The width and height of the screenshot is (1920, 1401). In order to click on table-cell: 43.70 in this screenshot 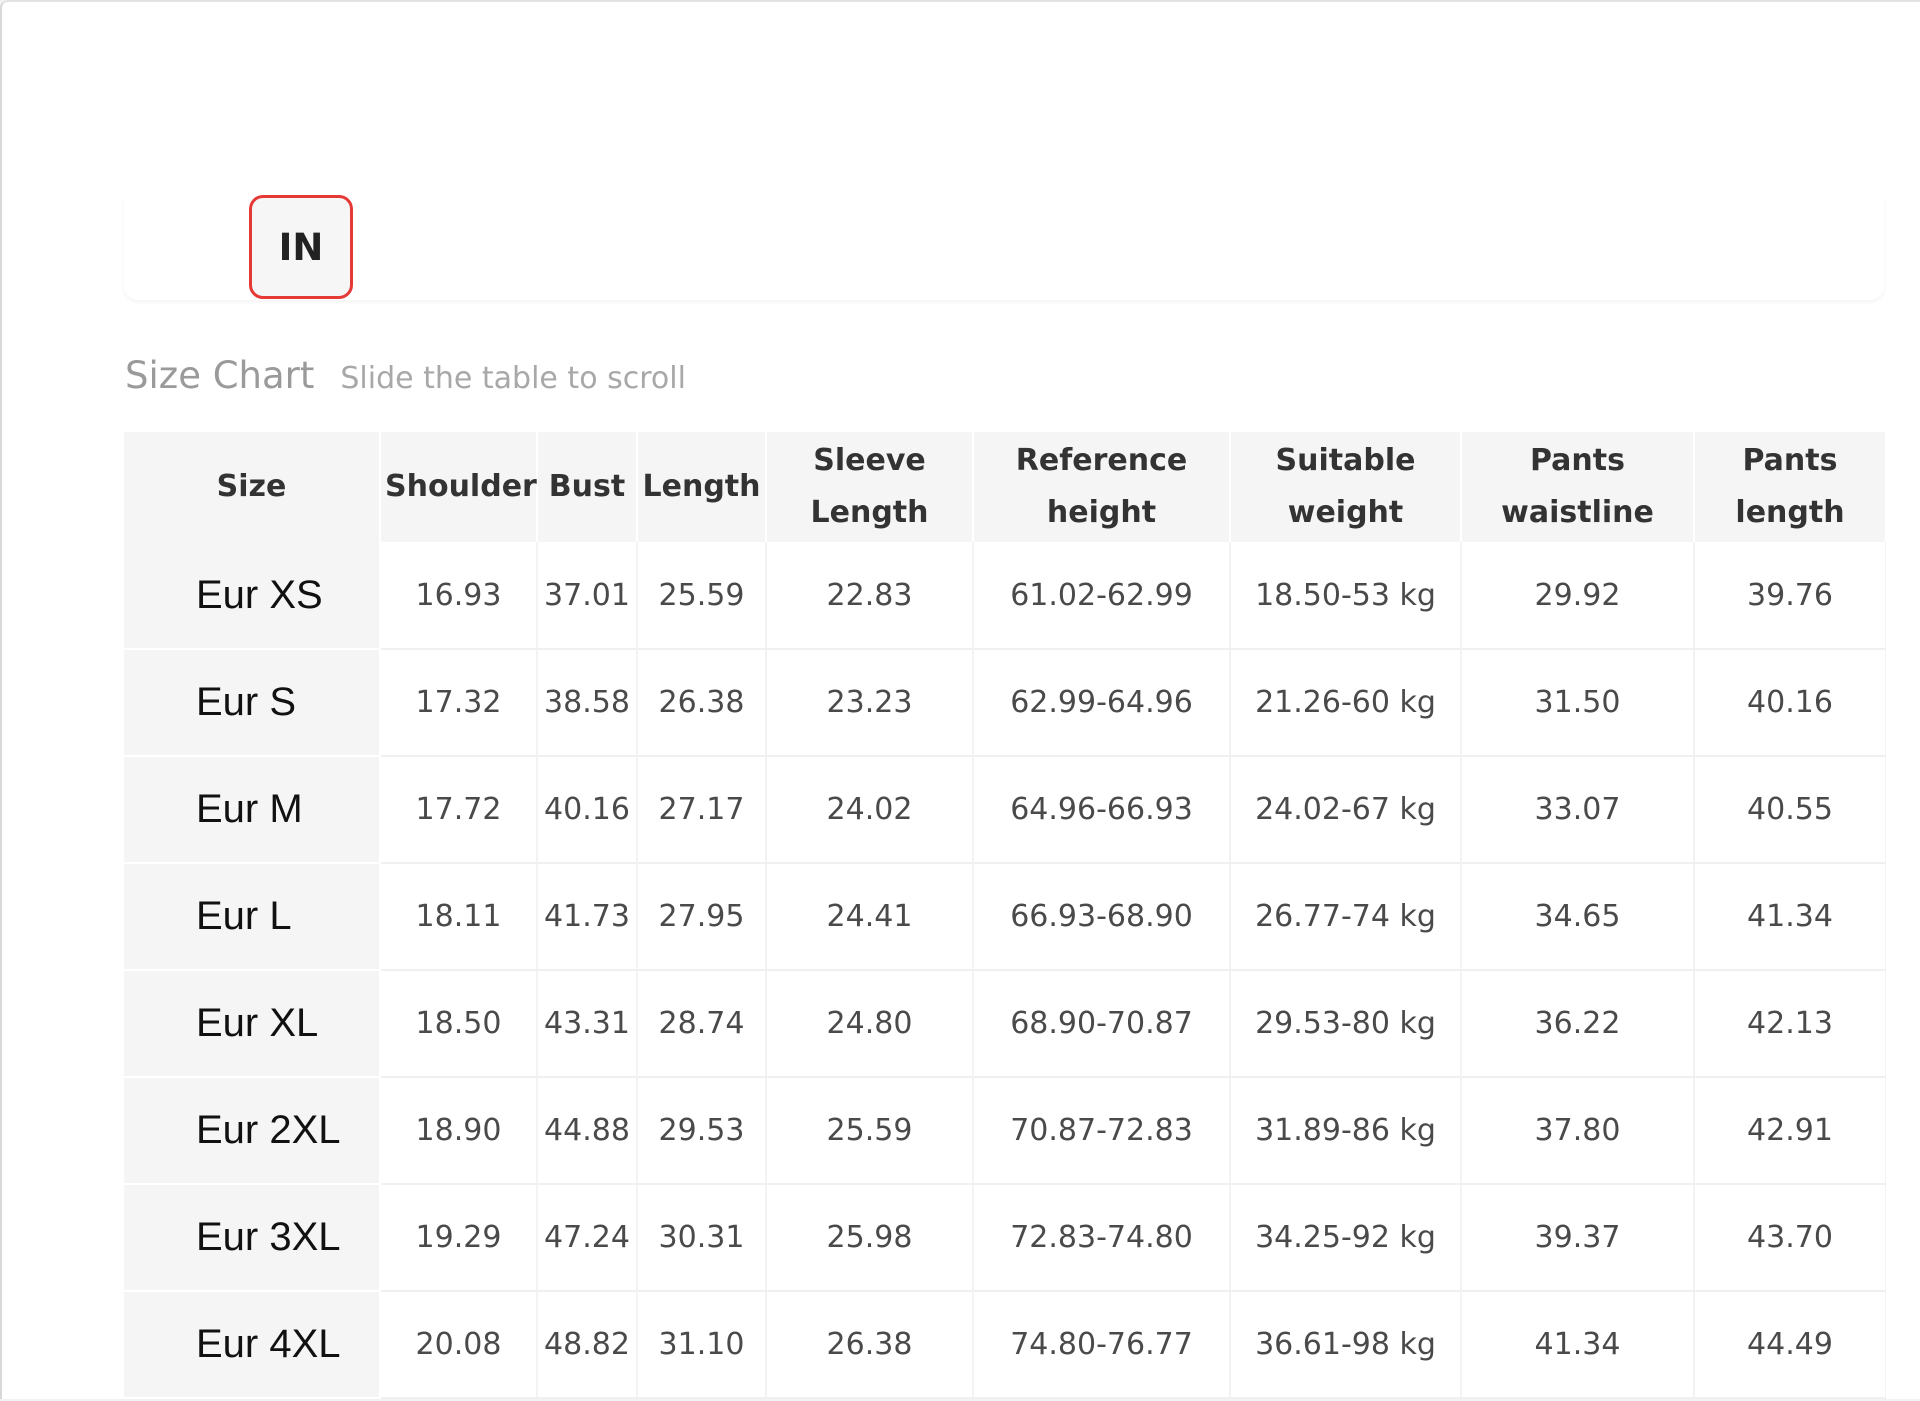, I will do `click(1790, 1238)`.